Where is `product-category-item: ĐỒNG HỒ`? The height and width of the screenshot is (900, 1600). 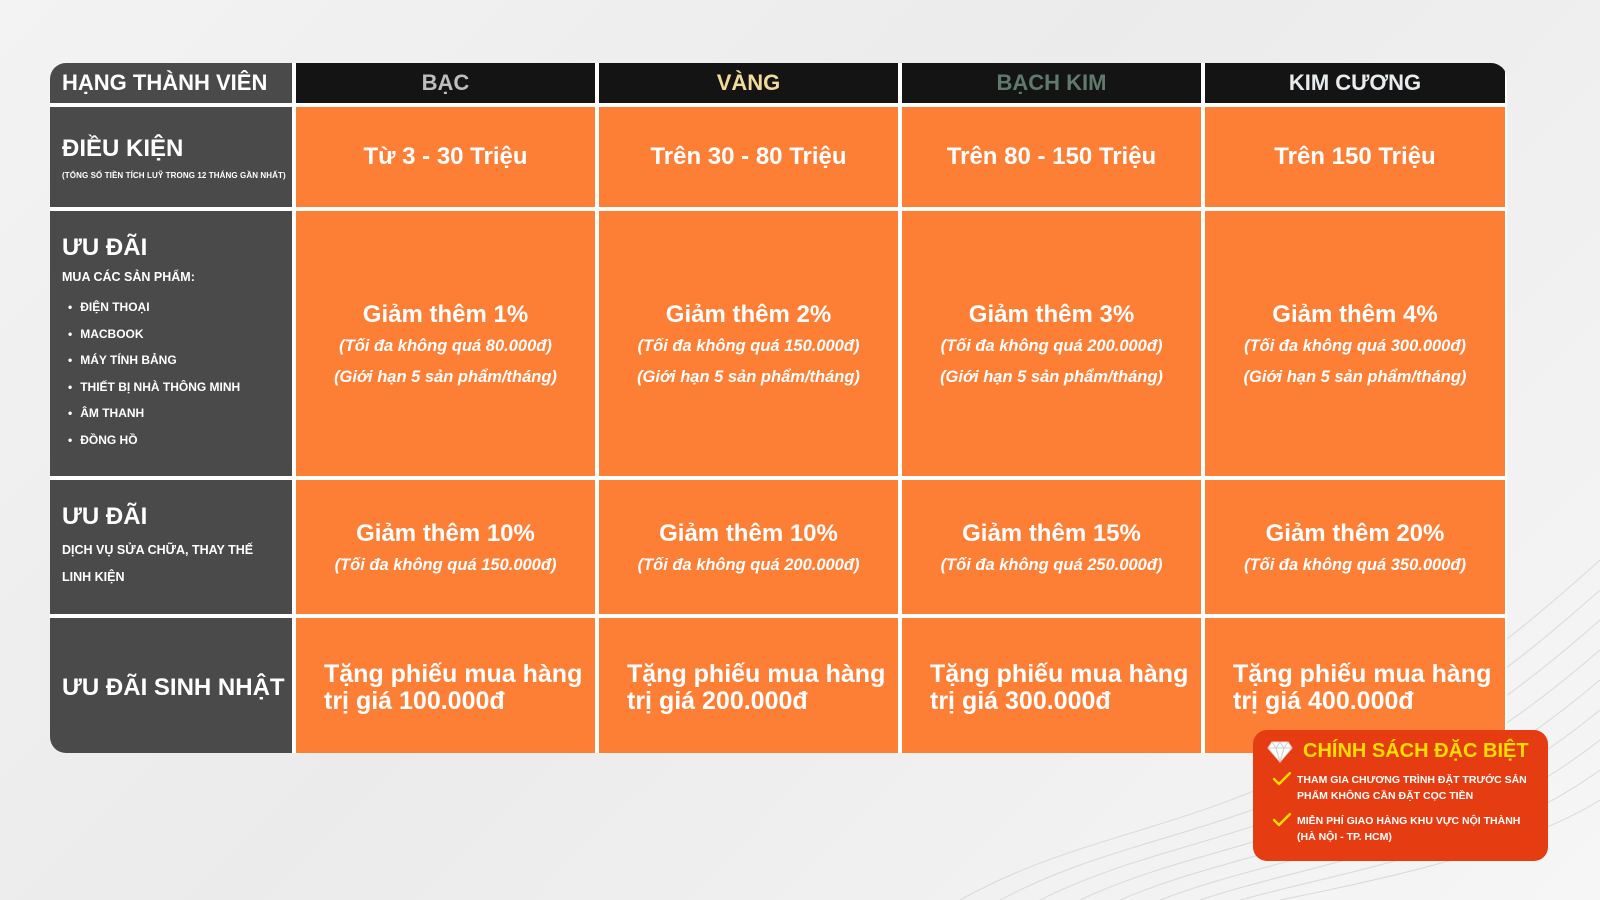 product-category-item: ĐỒNG HỒ is located at coordinates (154, 440).